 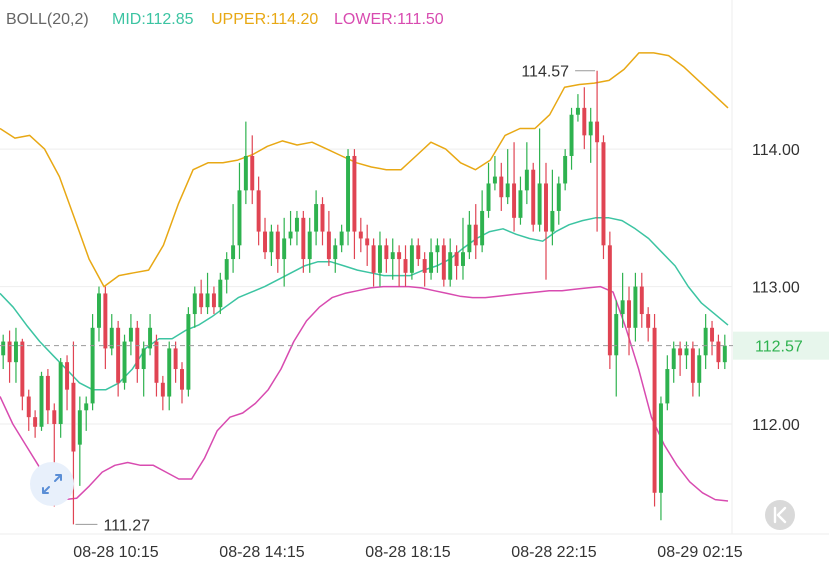 What do you see at coordinates (554, 552) in the screenshot?
I see `x-tick-label: 08-28 22:15` at bounding box center [554, 552].